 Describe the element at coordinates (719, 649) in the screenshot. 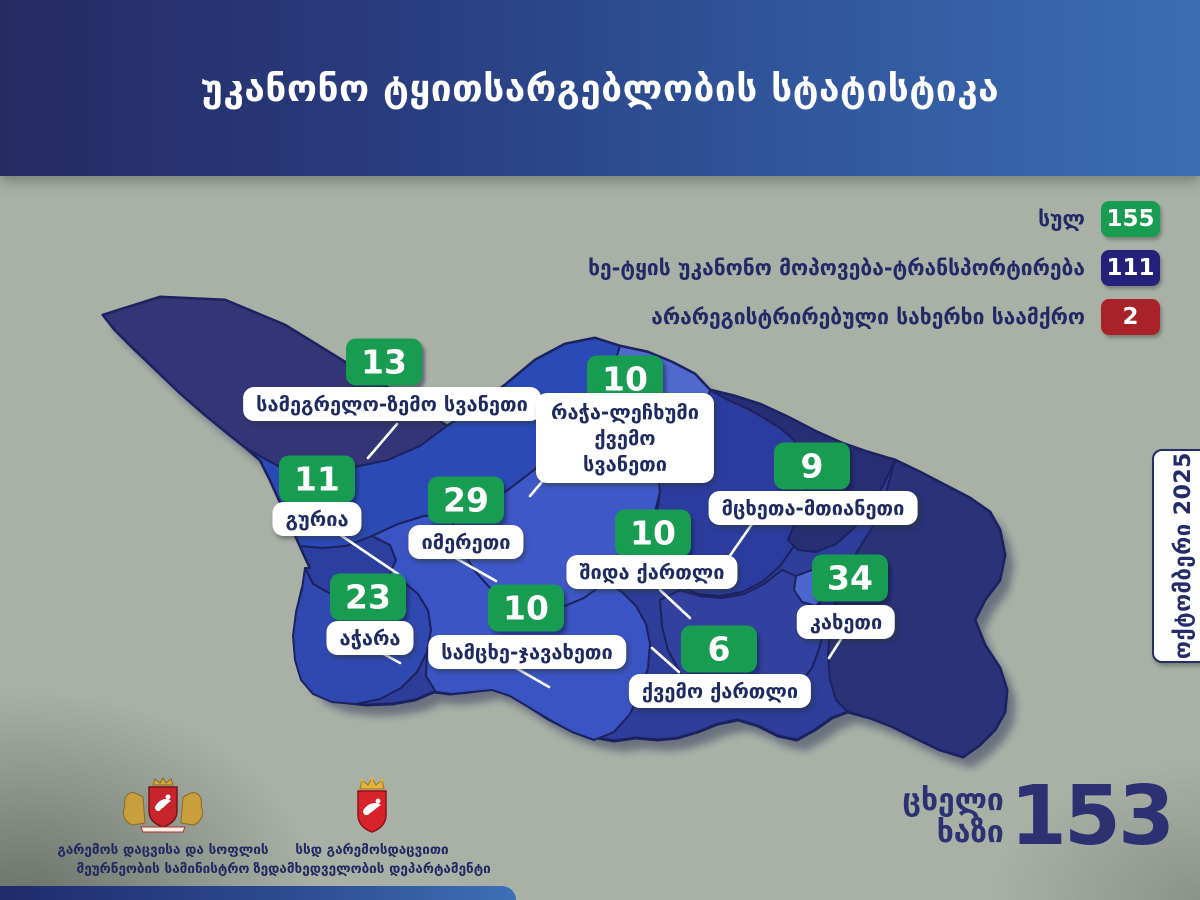

I see `region-value-kvemo-kartli: 6` at that location.